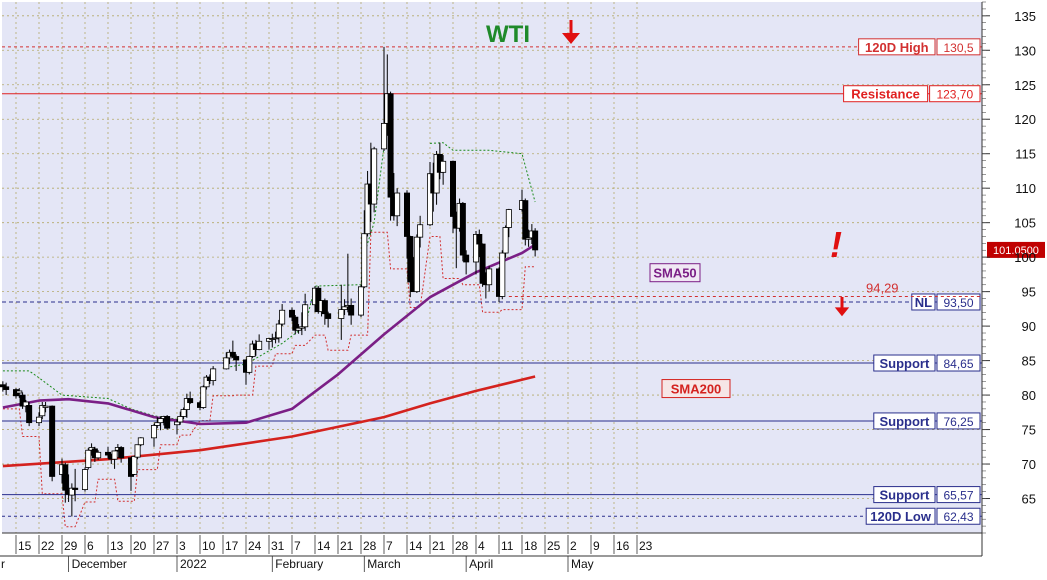  I want to click on level-label: 120D High, so click(897, 47).